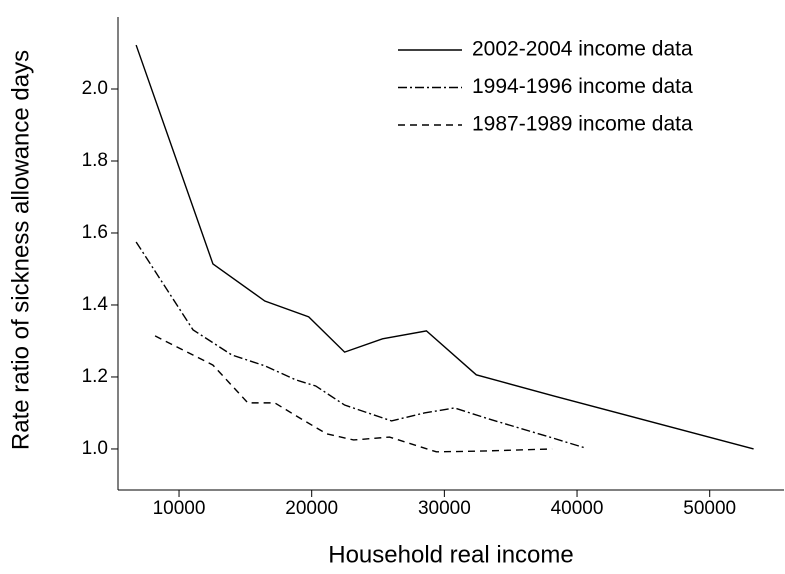 The image size is (785, 574). I want to click on x-tick-label: 50000, so click(709, 508).